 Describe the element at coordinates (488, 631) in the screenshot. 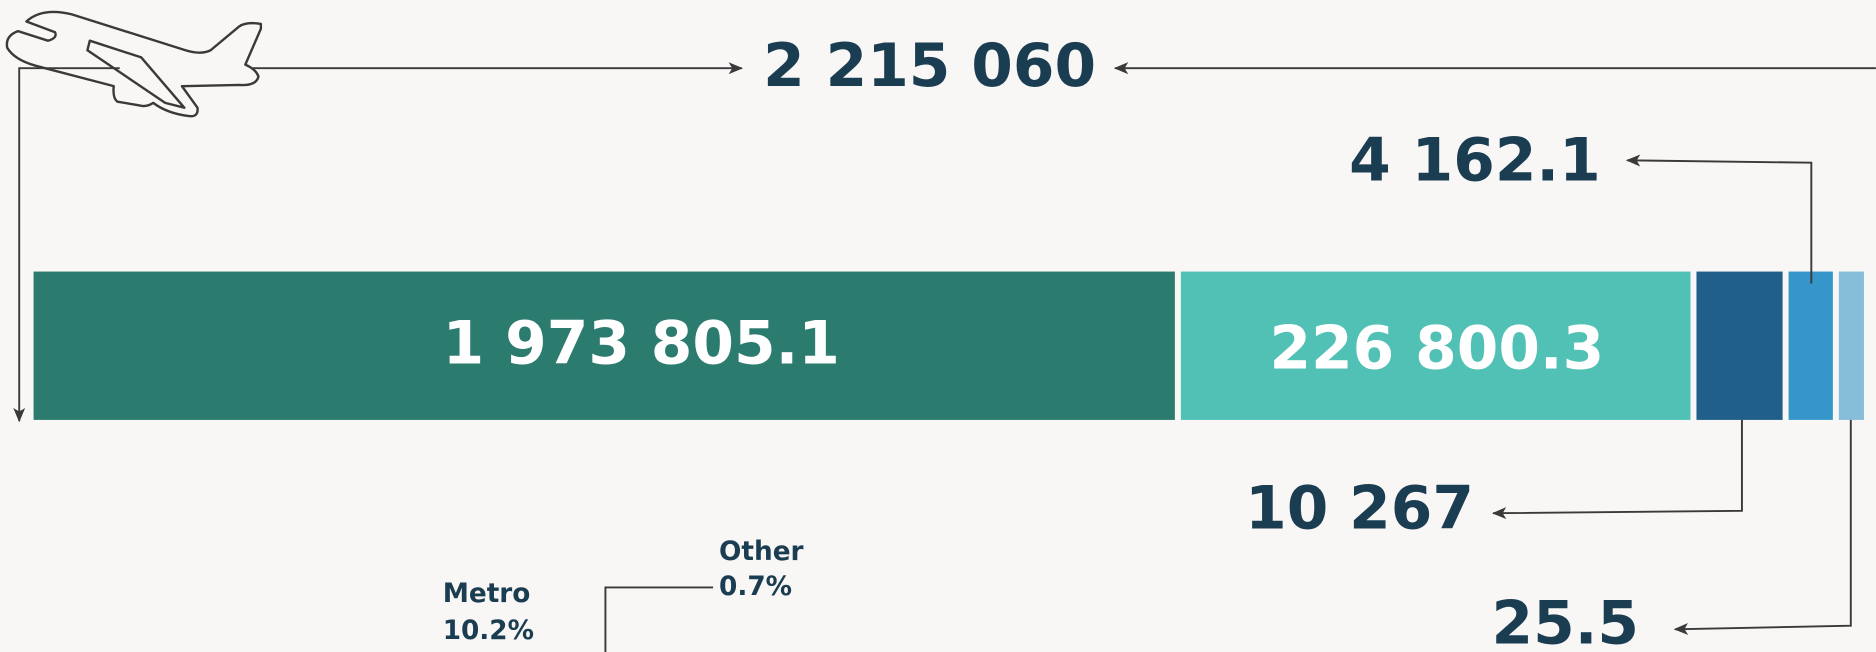

I see `share-value: 10.2%` at that location.